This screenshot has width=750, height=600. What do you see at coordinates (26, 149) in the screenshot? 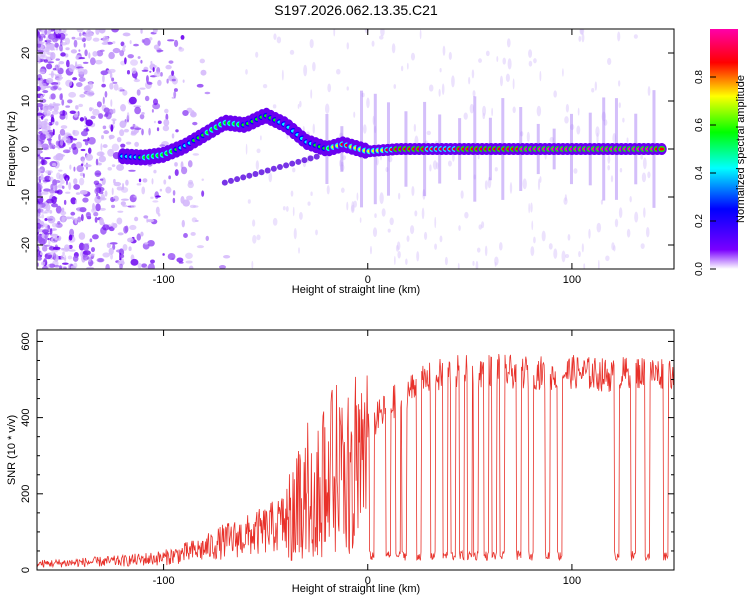
I see `spectrogram-y-tick-label: 0` at bounding box center [26, 149].